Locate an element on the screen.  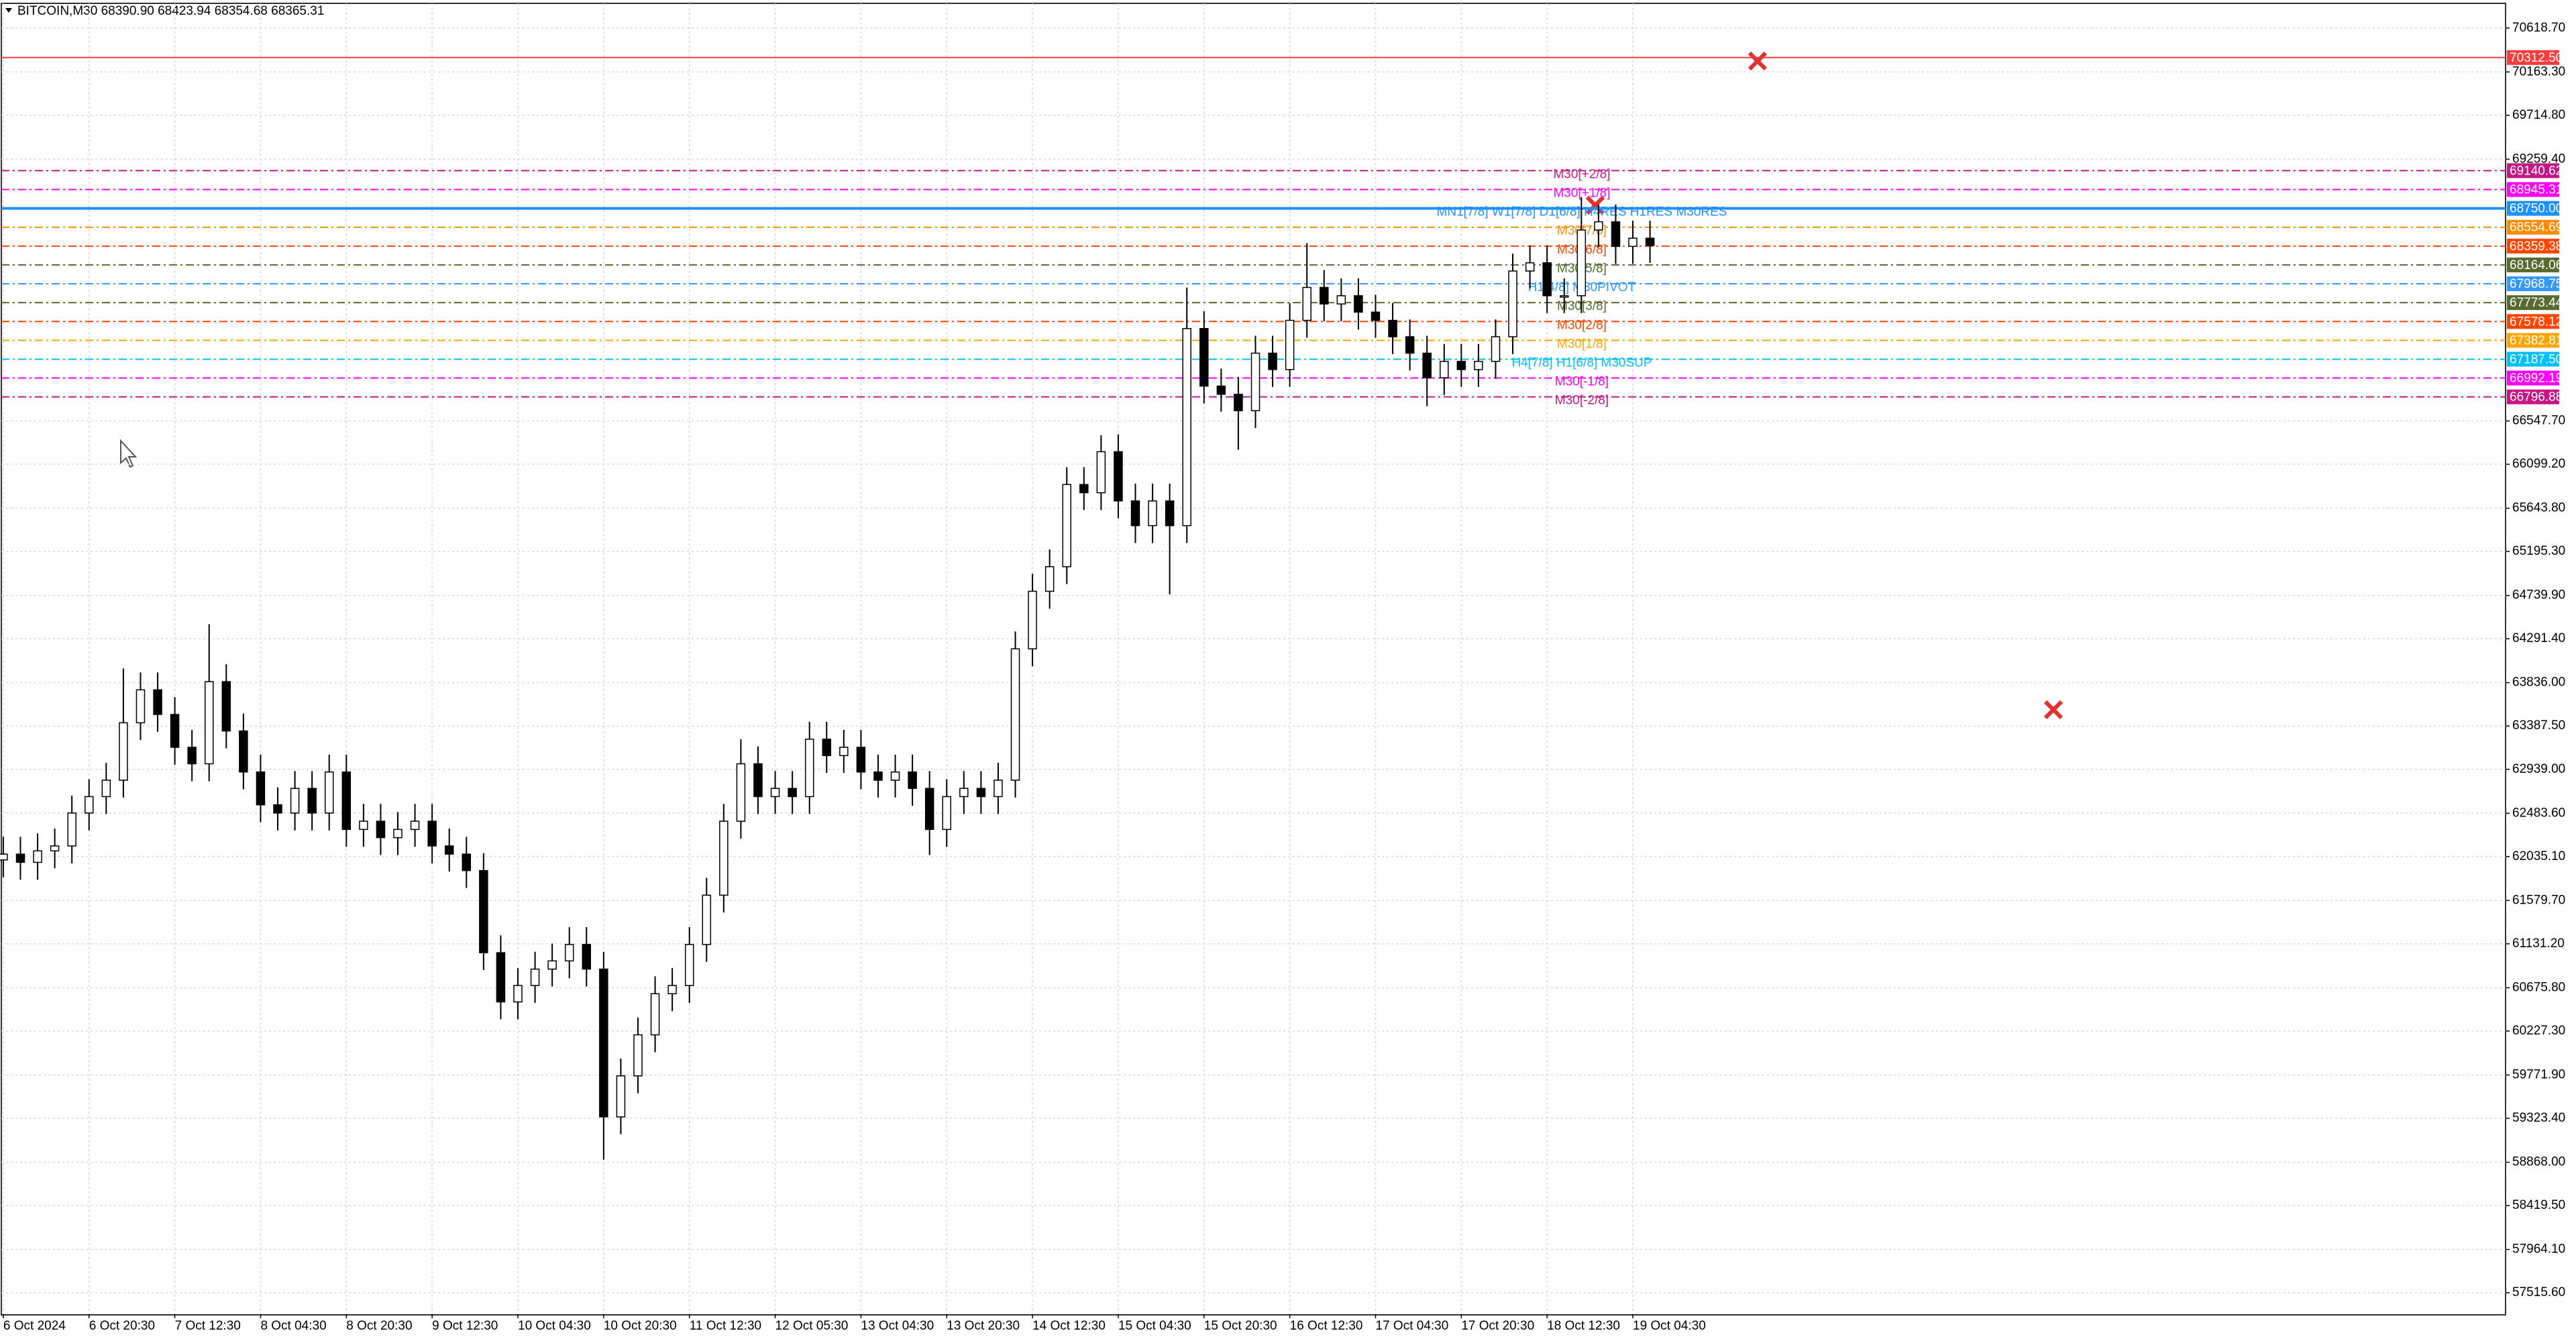
y-tick-label: 63836.00 is located at coordinates (2538, 683).